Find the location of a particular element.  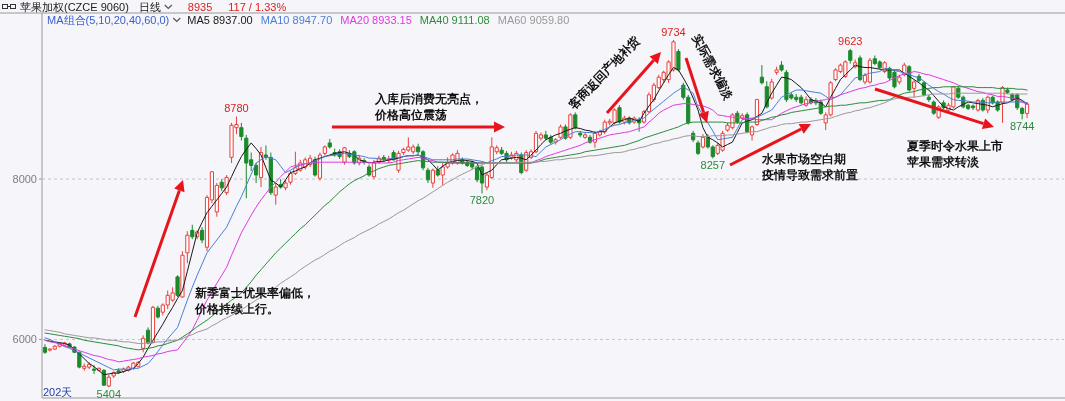

annotation: 日线 is located at coordinates (149, 7).